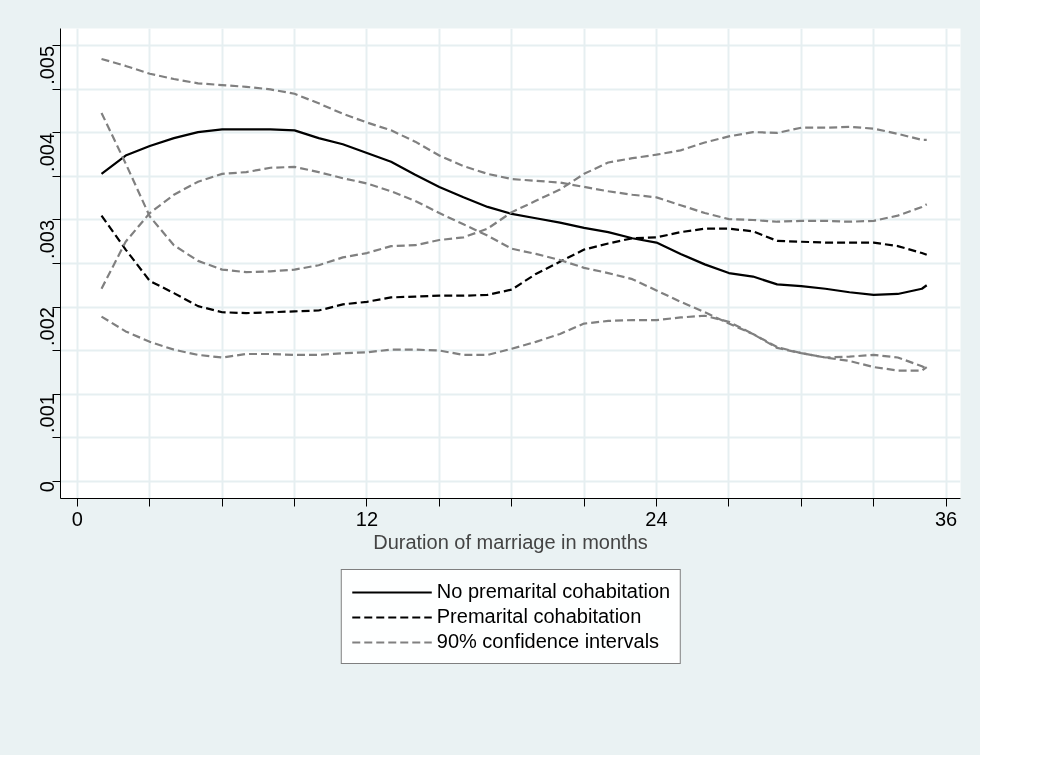 This screenshot has width=1053, height=769. Describe the element at coordinates (367, 518) in the screenshot. I see `x-tick-label: 12` at that location.